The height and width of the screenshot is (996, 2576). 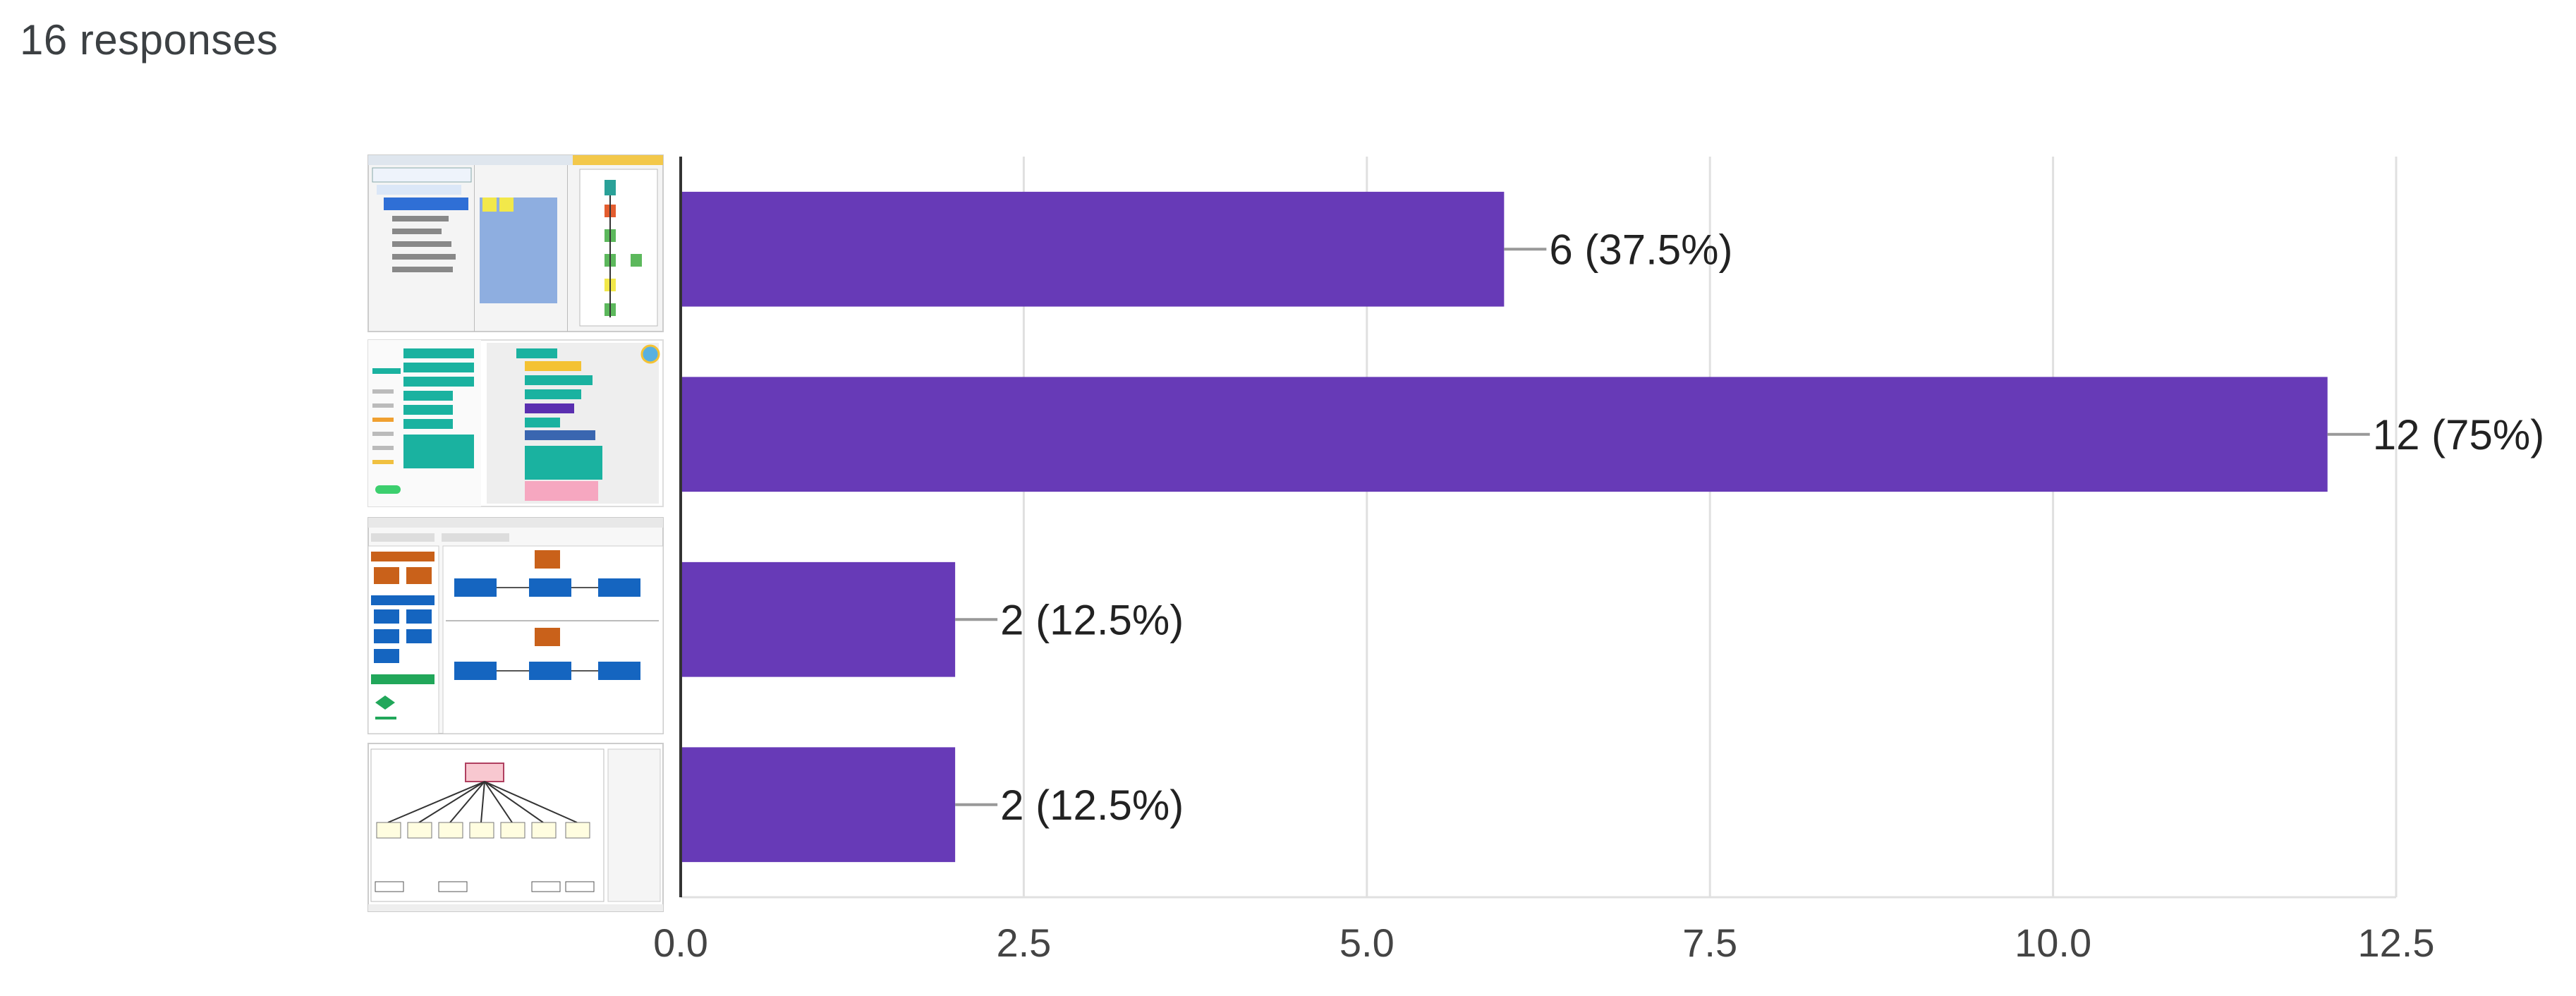 What do you see at coordinates (149, 40) in the screenshot?
I see `responses-count: 16 responses` at bounding box center [149, 40].